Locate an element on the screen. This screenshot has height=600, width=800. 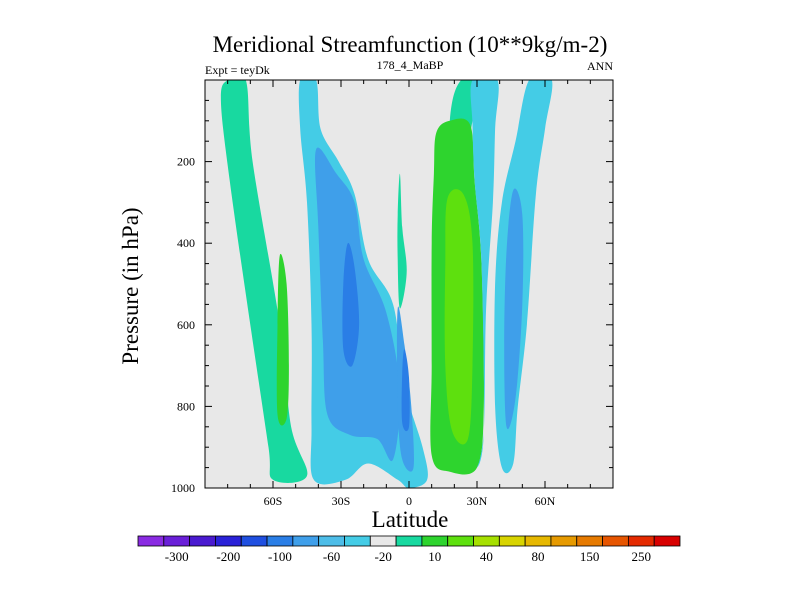
eq-core is located at coordinates (405, 390).